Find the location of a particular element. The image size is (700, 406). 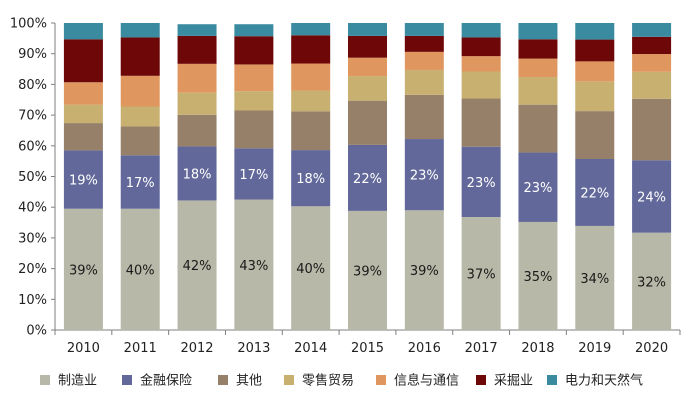

data-label: 40% is located at coordinates (140, 270).